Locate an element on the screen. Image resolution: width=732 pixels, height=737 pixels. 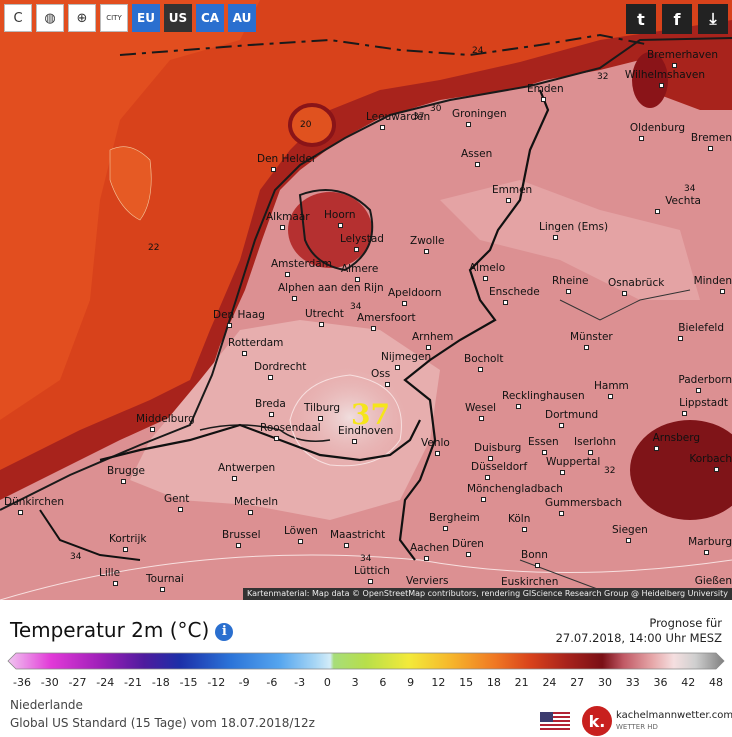
info-icon: i is located at coordinates (224, 632).